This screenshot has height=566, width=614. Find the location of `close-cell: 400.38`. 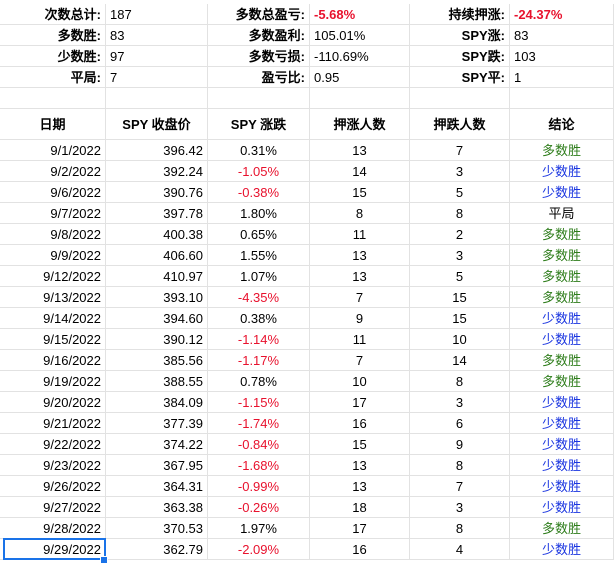

close-cell: 400.38 is located at coordinates (157, 234).